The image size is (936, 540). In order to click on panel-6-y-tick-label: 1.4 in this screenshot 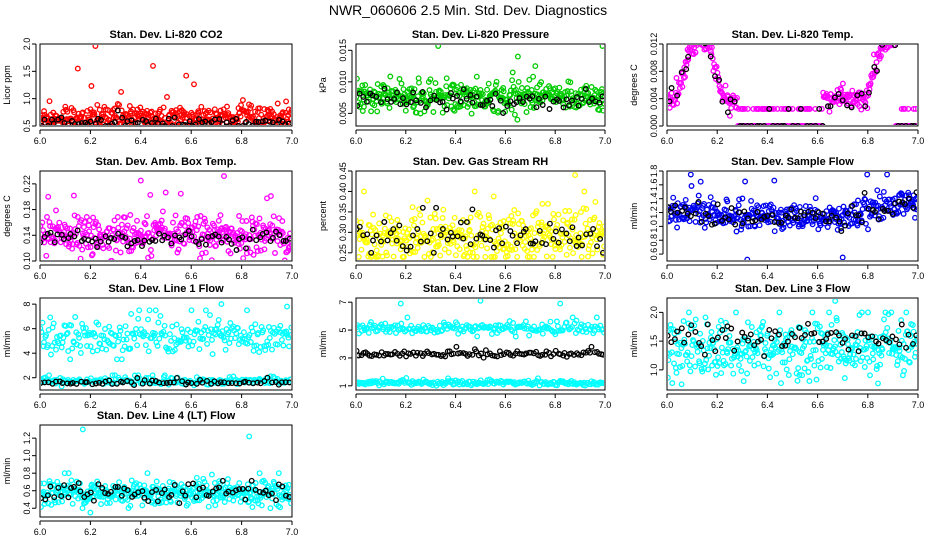, I will do `click(654, 198)`.